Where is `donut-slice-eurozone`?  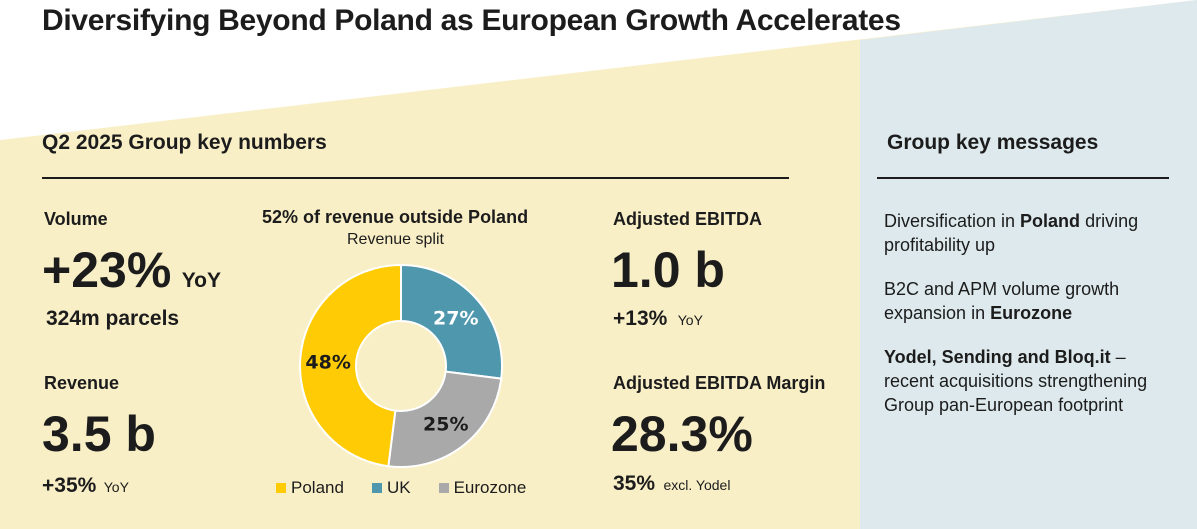 donut-slice-eurozone is located at coordinates (445, 419).